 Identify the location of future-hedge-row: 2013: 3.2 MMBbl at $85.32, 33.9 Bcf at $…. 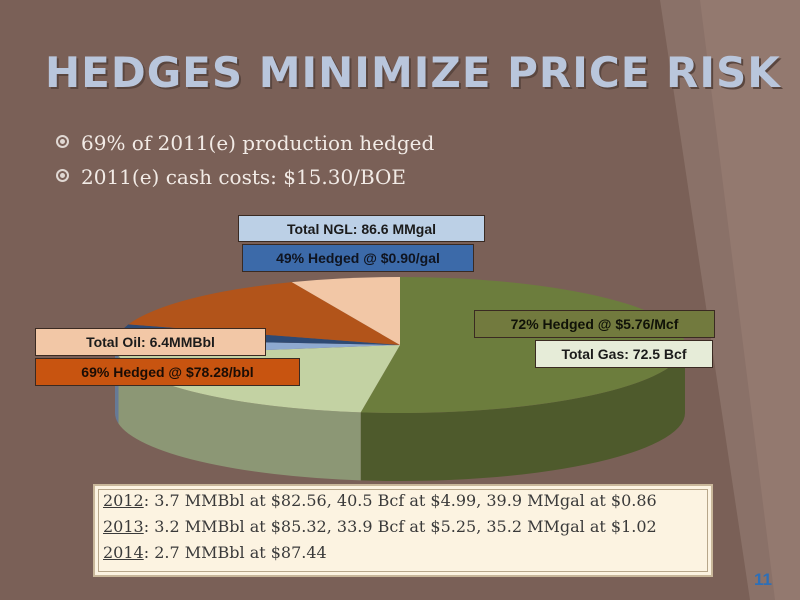
(403, 527).